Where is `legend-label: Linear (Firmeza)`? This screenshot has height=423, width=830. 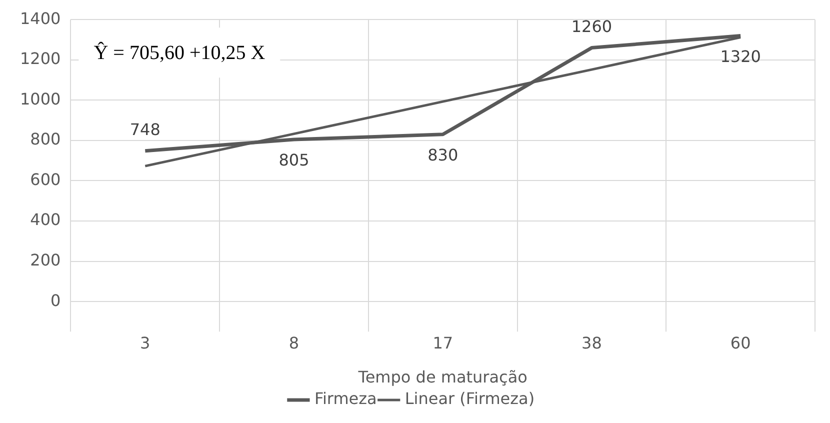
legend-label: Linear (Firmeza) is located at coordinates (469, 398).